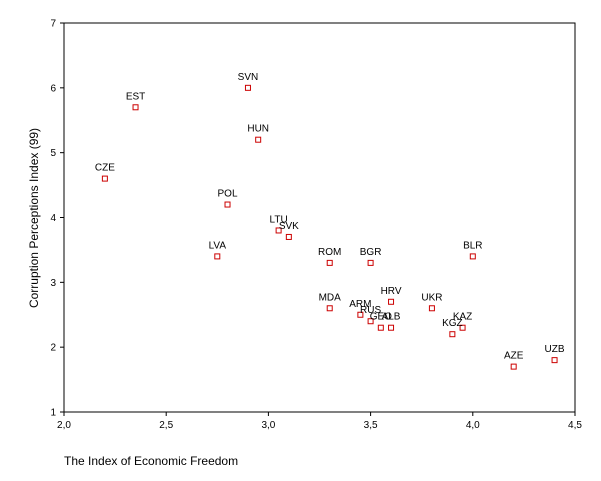 The width and height of the screenshot is (601, 481). What do you see at coordinates (53, 348) in the screenshot?
I see `y-tick-label: 2` at bounding box center [53, 348].